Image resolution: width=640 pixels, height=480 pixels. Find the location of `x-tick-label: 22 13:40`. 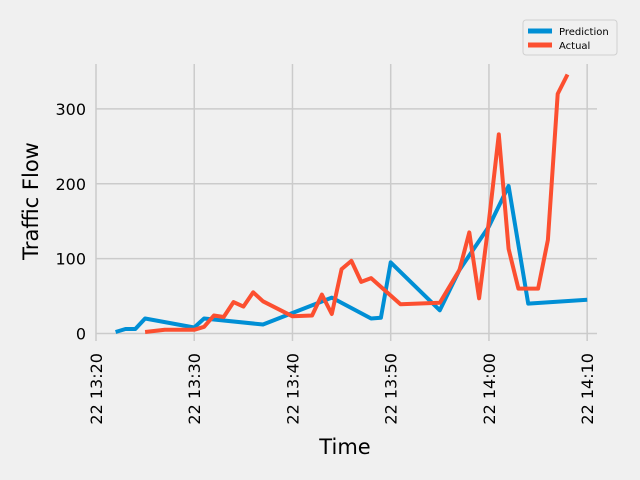

x-tick-label: 22 13:40 is located at coordinates (292, 389).